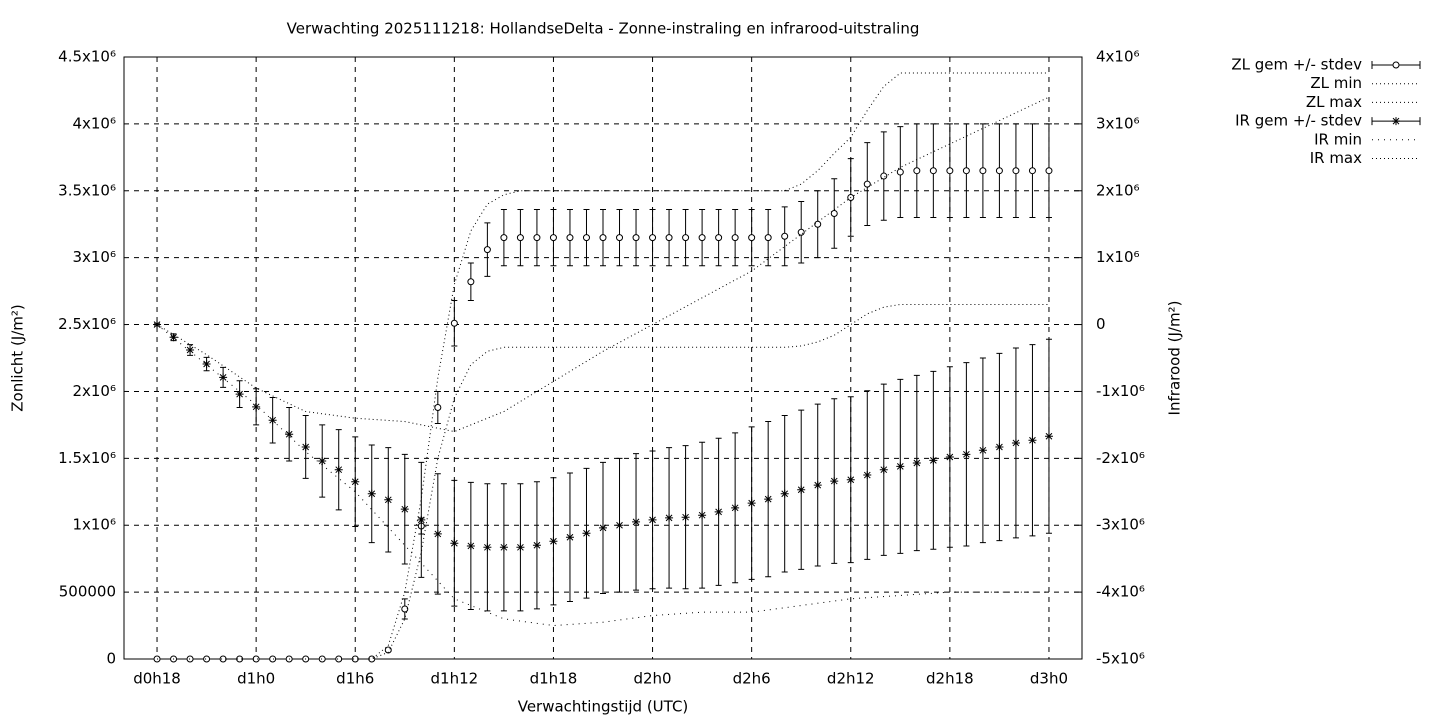 The width and height of the screenshot is (1440, 720). What do you see at coordinates (256, 679) in the screenshot?
I see `x-tick-label: d1h0` at bounding box center [256, 679].